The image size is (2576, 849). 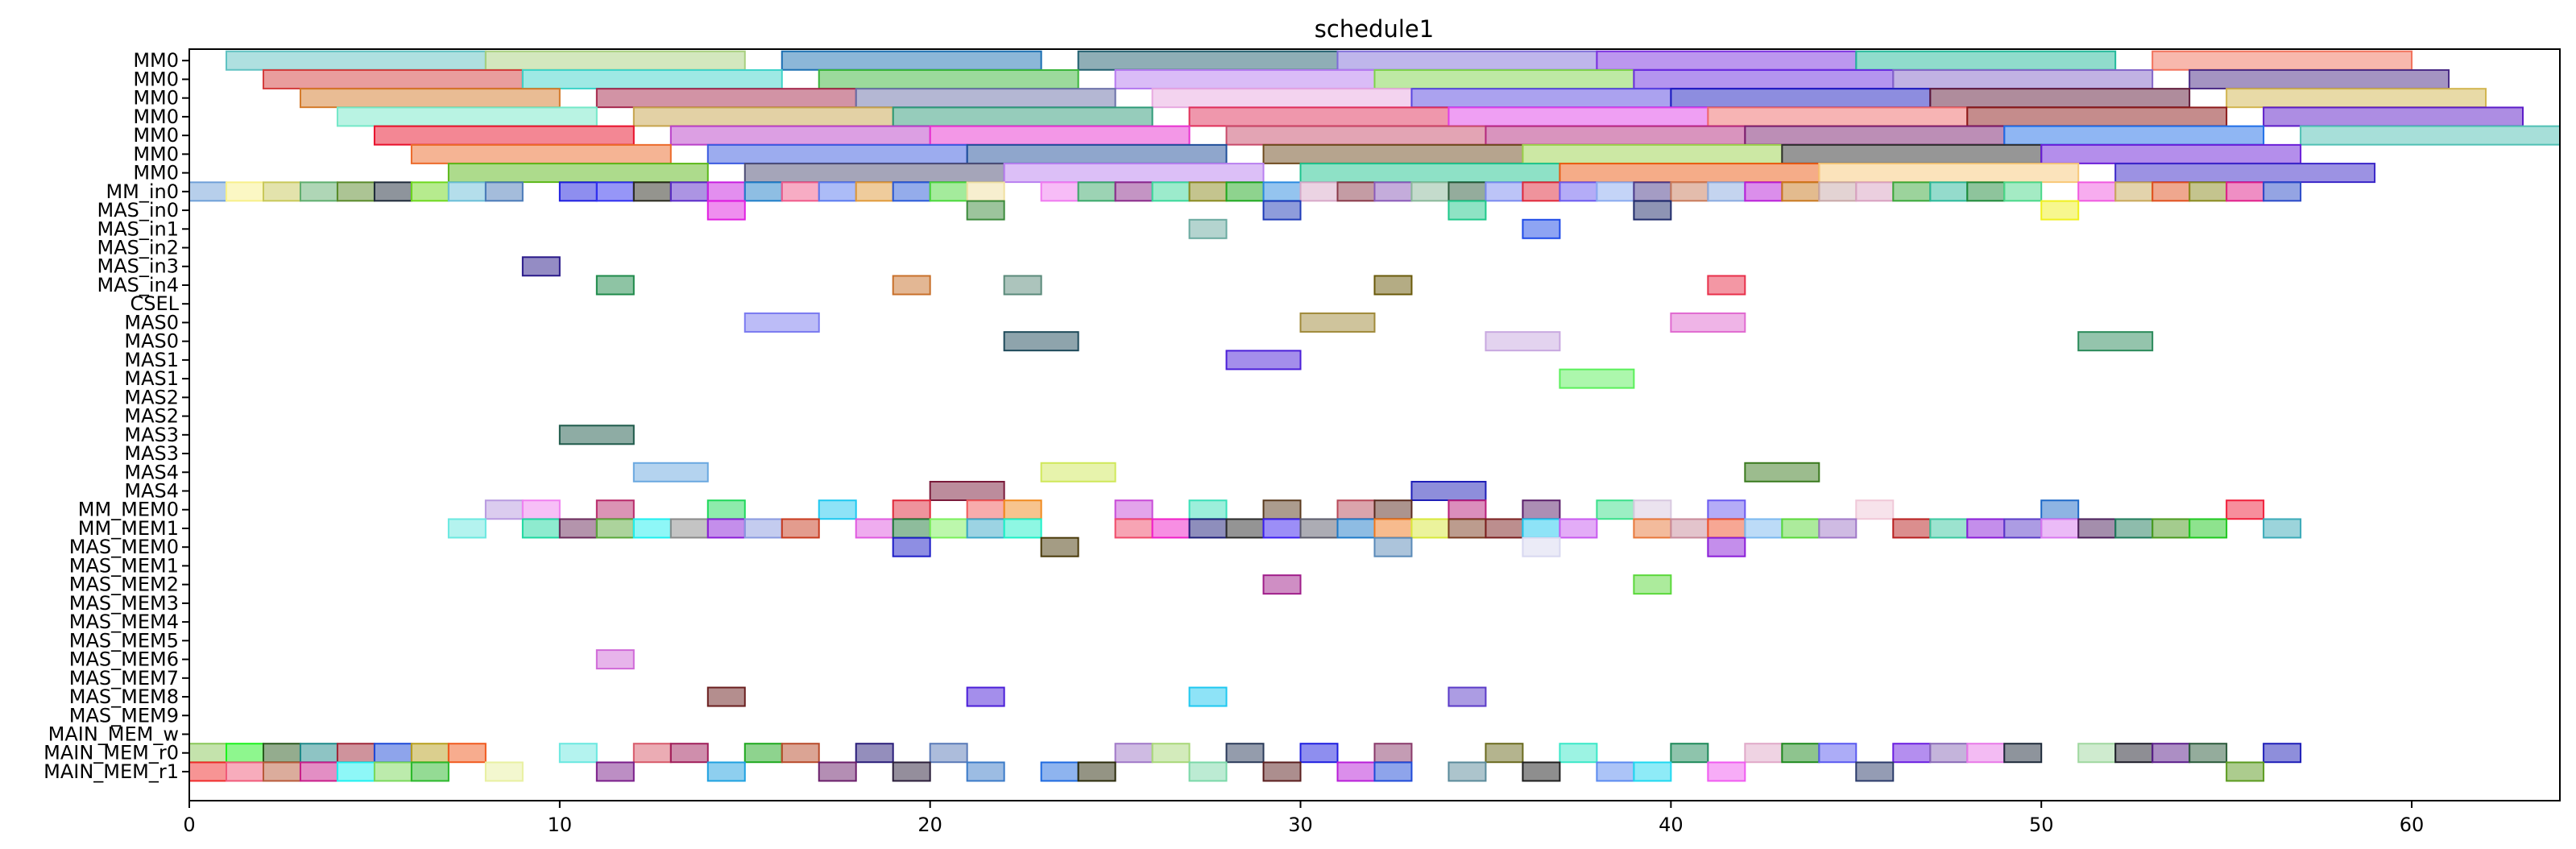 I want to click on x-tick-label: 30, so click(x=1300, y=825).